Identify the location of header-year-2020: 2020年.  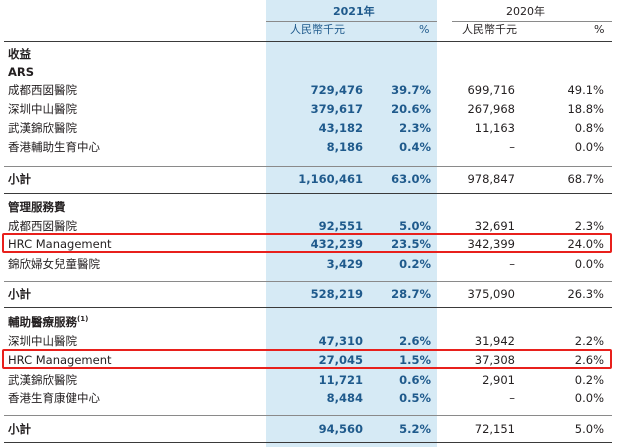
(525, 11).